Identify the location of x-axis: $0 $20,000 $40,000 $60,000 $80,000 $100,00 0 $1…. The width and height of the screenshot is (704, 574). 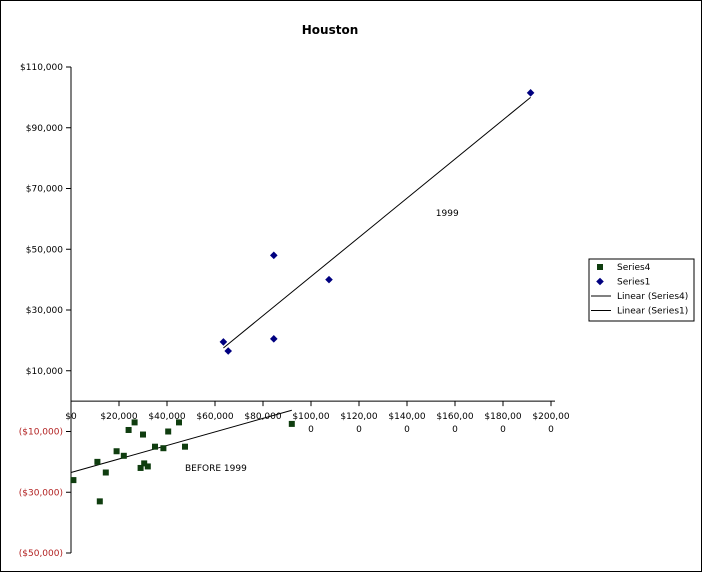
(317, 417).